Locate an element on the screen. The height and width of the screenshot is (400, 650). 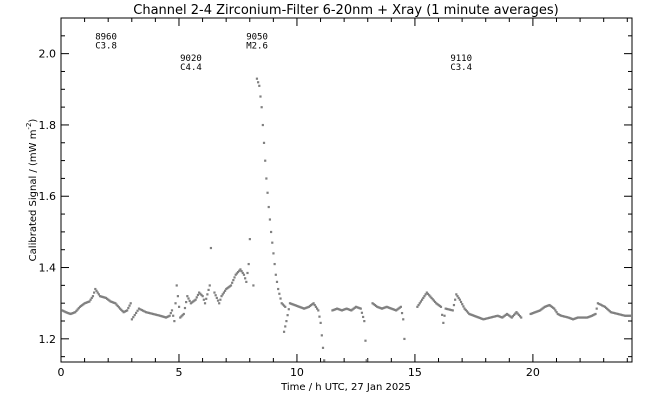
y-axis-label: Calibrated Signal / (mW m-2) is located at coordinates (32, 190).